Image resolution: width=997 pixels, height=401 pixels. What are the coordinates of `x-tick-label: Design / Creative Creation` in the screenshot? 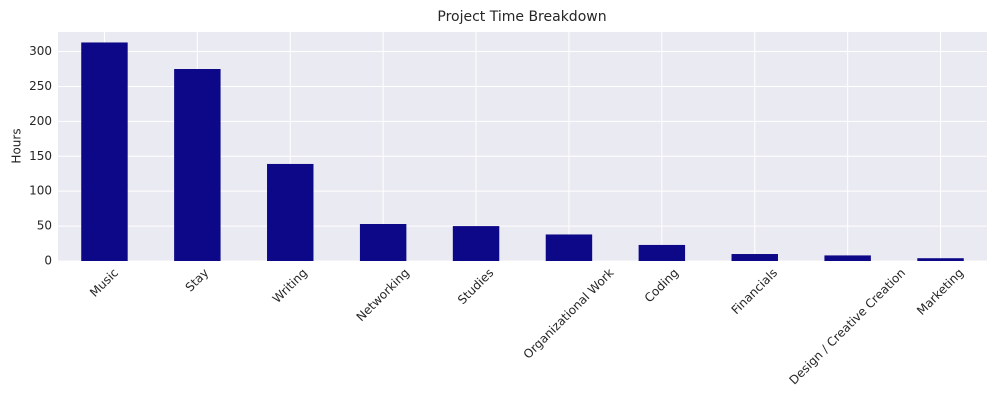 It's located at (847, 327).